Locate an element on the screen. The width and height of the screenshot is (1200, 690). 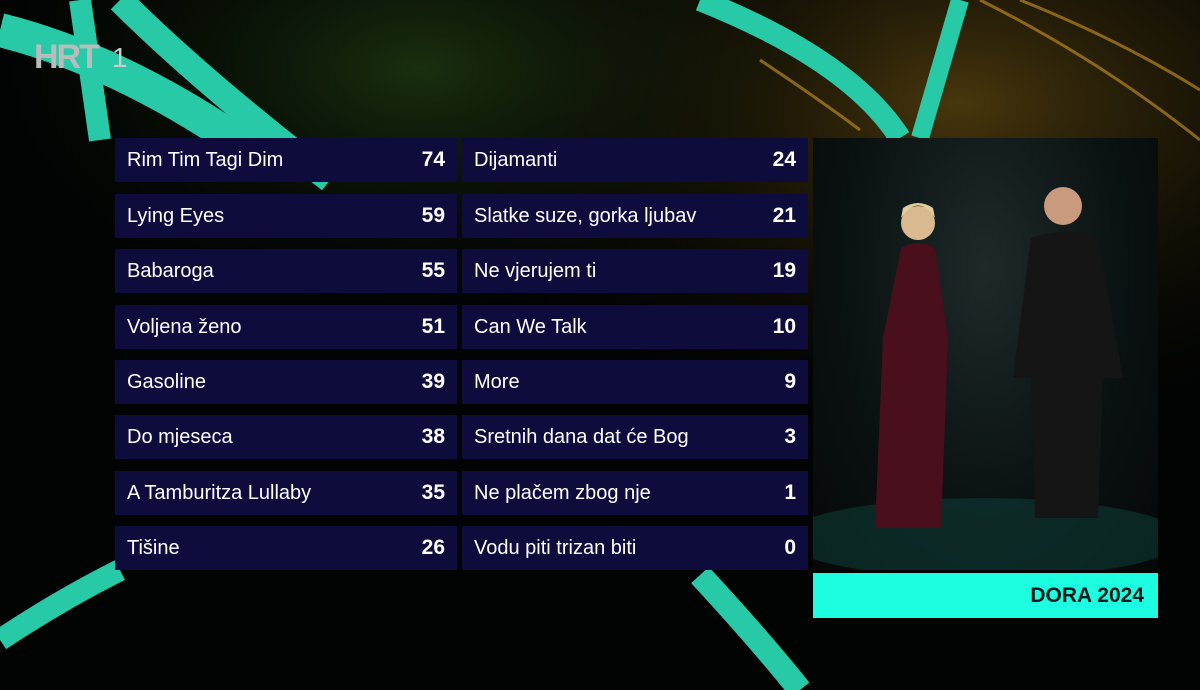
song-name: Vodu piti trizan biti is located at coordinates (555, 547).